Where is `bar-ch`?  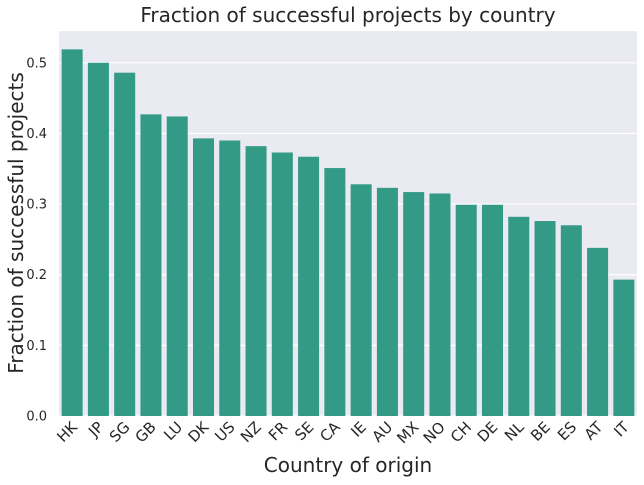 bar-ch is located at coordinates (466, 310).